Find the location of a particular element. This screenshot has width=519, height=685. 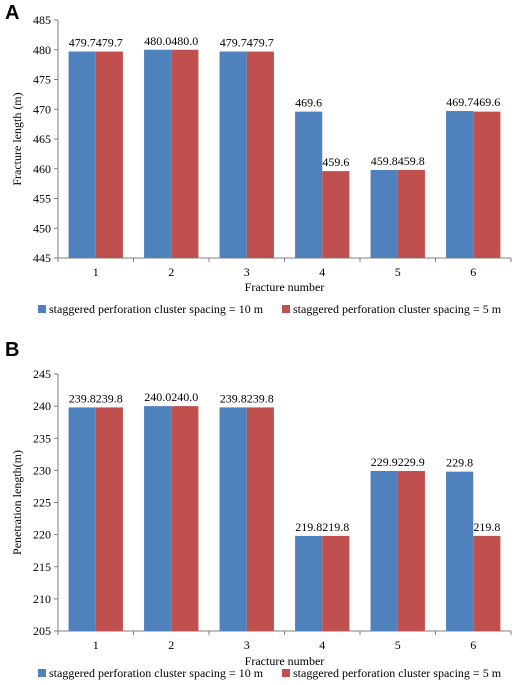

data-label: 229.8 is located at coordinates (459, 463).